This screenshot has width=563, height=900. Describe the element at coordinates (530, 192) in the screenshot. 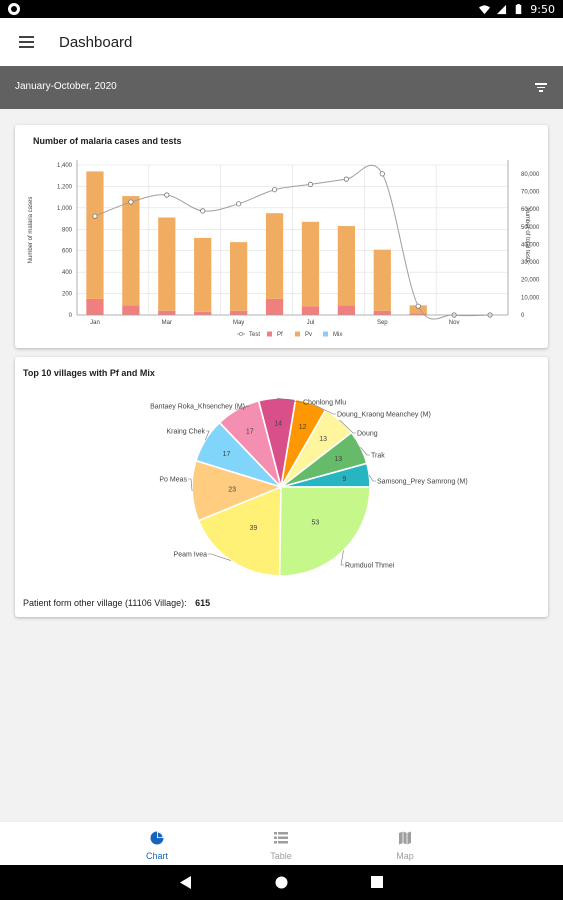

I see `y-right-tick-label: 70,000` at that location.